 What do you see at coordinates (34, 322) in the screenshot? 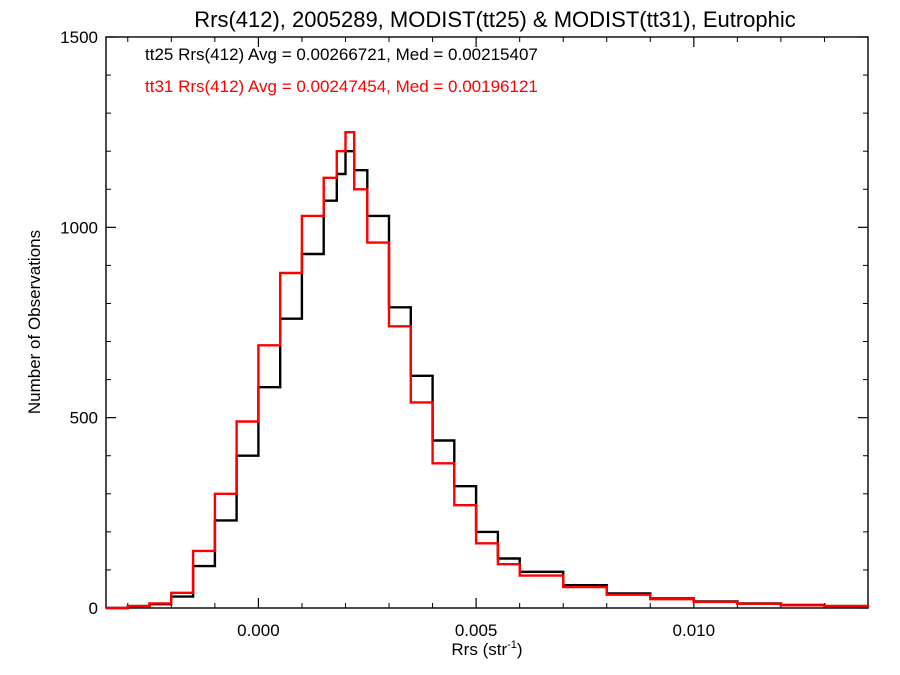
I see `y-axis-label: Number of Observations` at bounding box center [34, 322].